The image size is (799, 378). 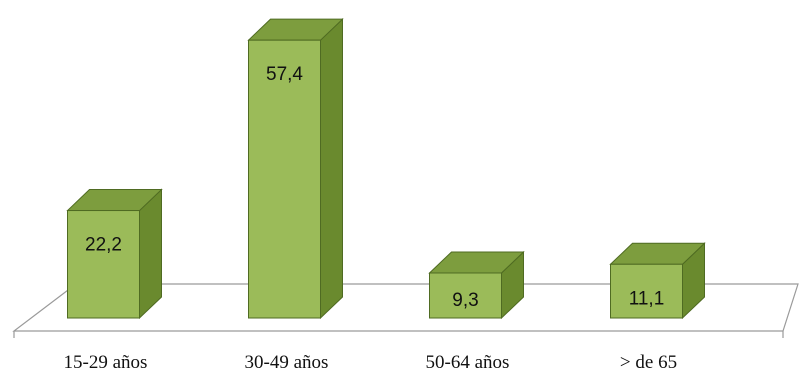 What do you see at coordinates (648, 362) in the screenshot?
I see `x-tick-label: > de 65` at bounding box center [648, 362].